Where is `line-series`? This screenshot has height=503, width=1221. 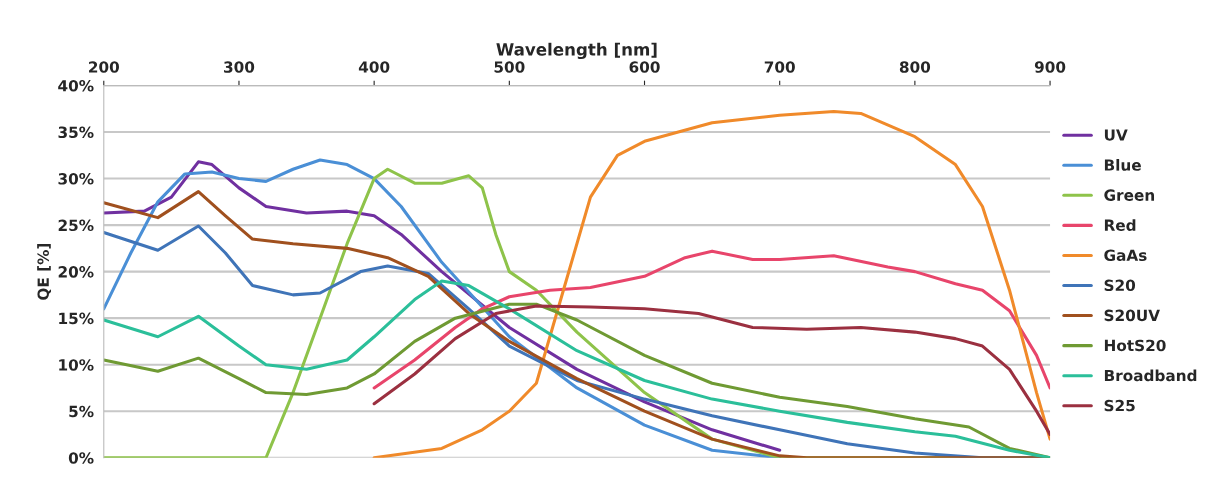
line-series is located at coordinates (711, 370).